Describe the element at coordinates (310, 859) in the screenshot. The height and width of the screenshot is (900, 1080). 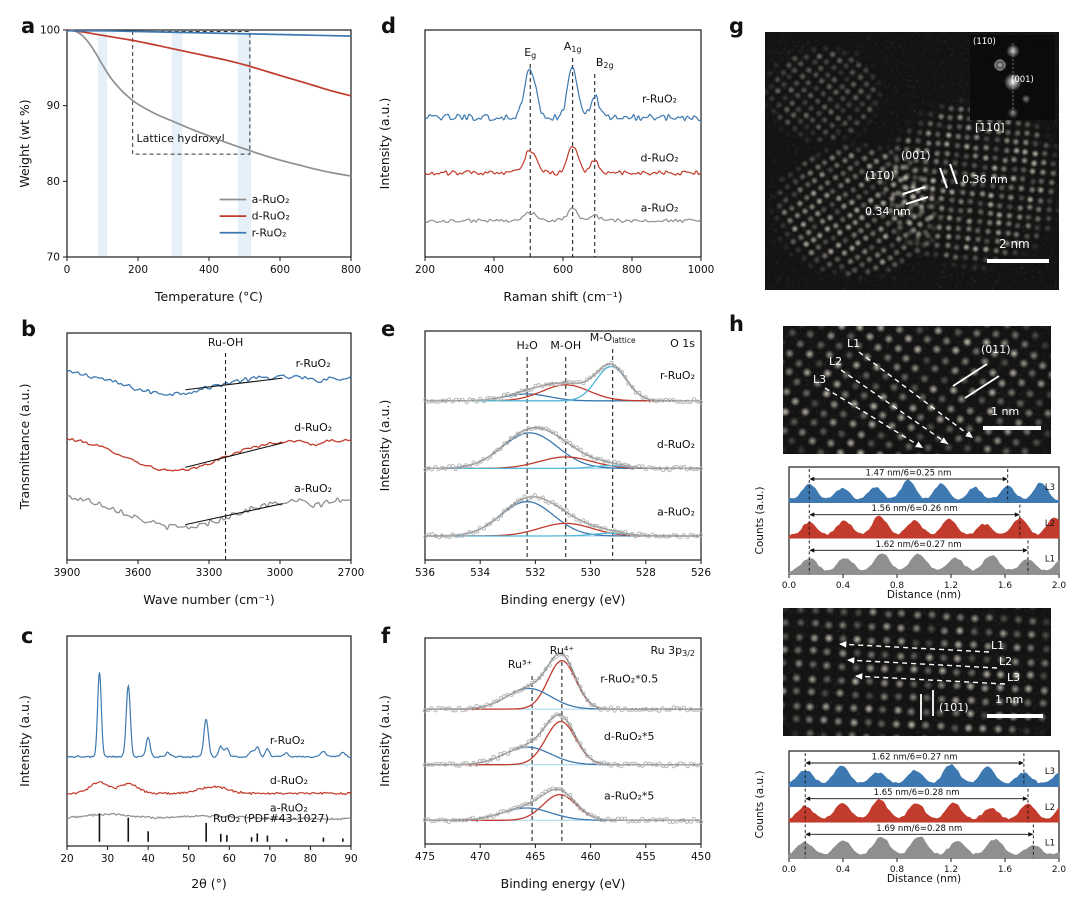
I see `svg-text: 80` at that location.